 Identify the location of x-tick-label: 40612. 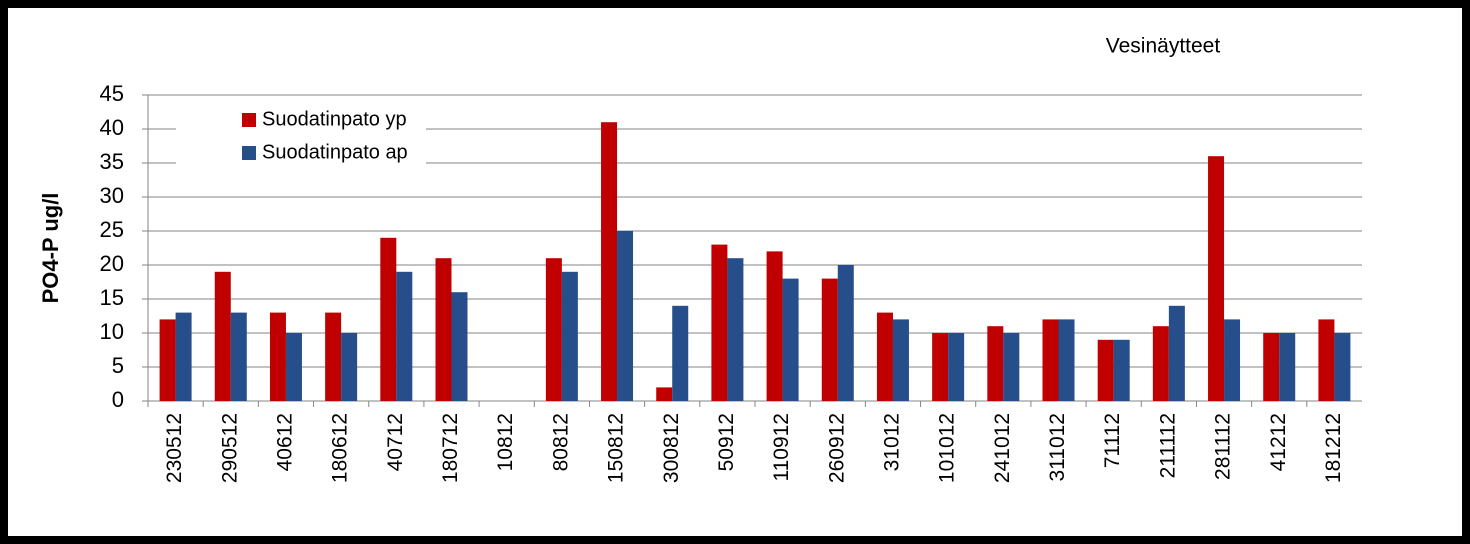
(285, 442).